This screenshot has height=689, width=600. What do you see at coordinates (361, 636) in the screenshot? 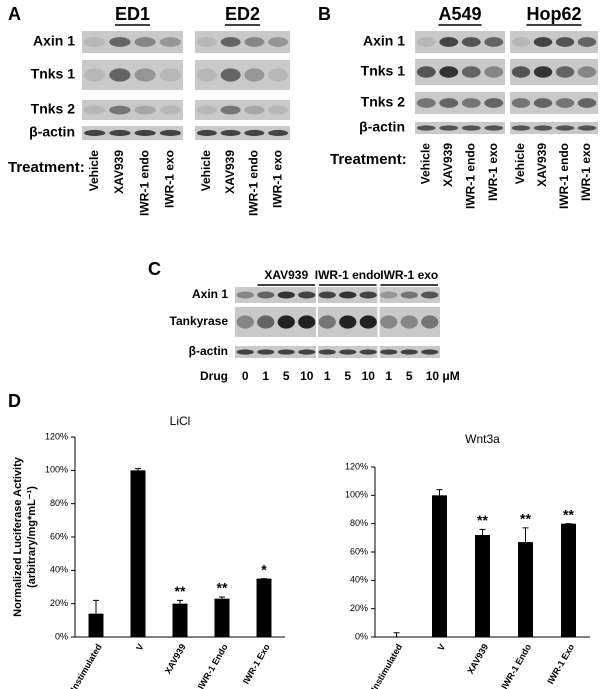
I see `y-tick-label: 0%` at bounding box center [361, 636].